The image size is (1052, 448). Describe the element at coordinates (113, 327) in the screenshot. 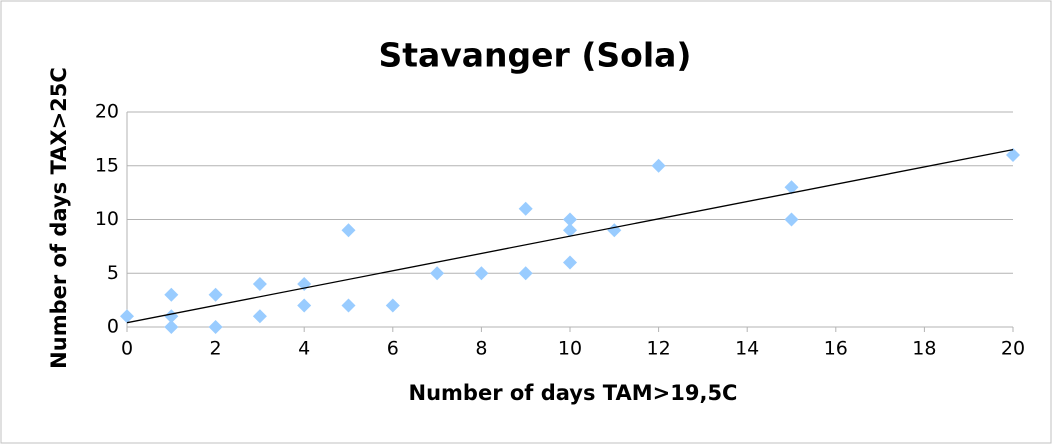

I see `y-tick-label: 0` at that location.